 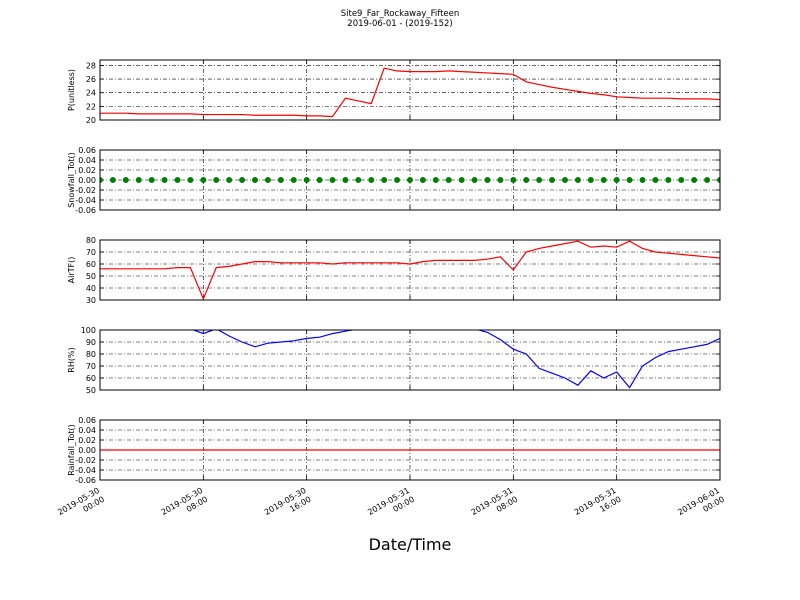 I want to click on figure-subtitle: 2019-06-01 - (2019-152), so click(x=399, y=24).